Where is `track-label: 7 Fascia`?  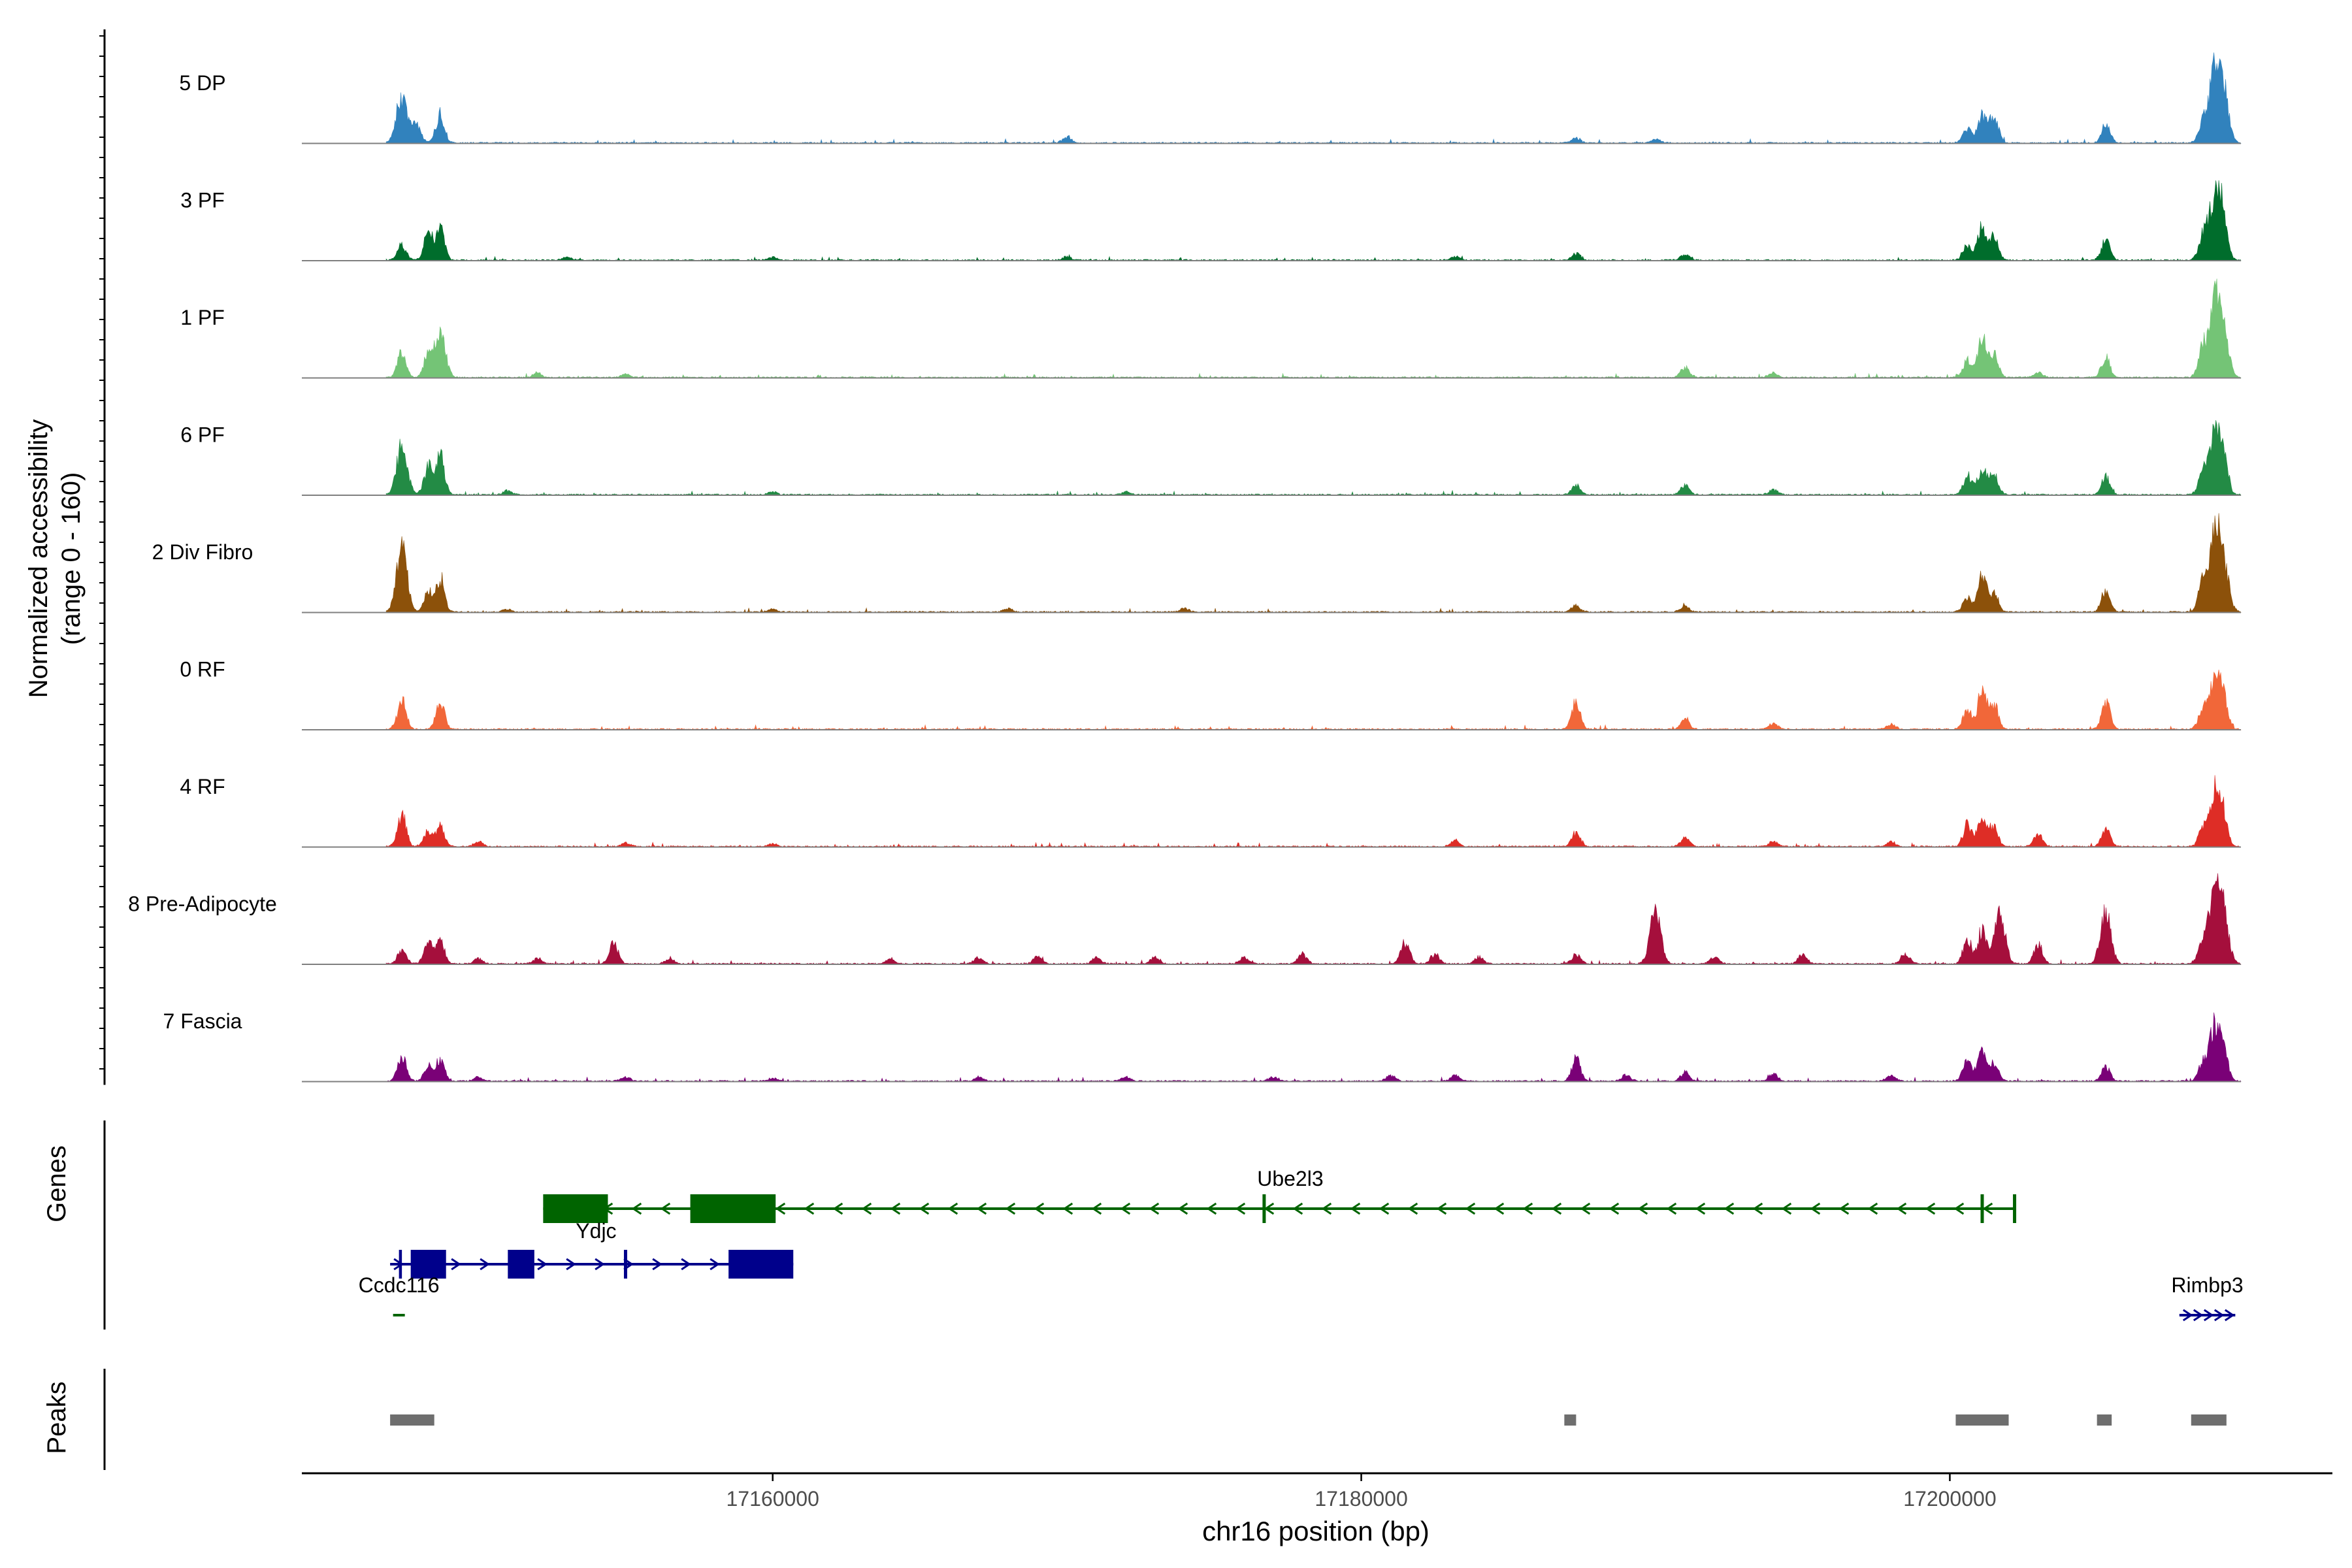 track-label: 7 Fascia is located at coordinates (202, 1021).